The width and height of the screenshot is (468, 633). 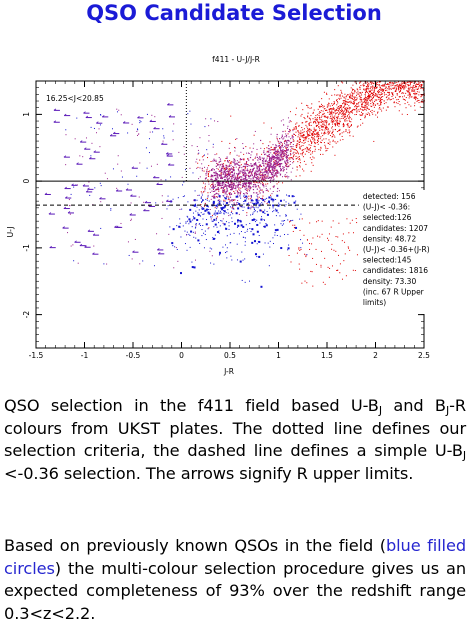 I want to click on arrow-head, so click(x=94, y=234).